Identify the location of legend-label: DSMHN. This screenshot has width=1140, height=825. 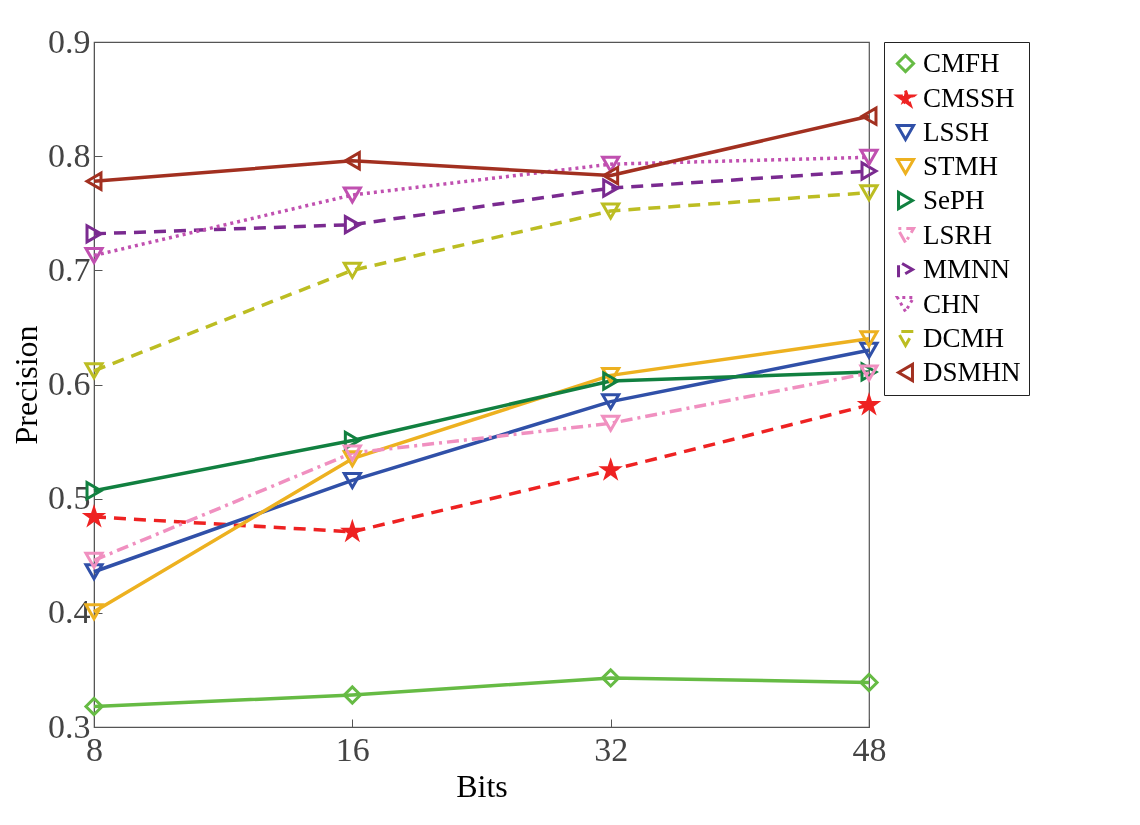
(972, 371).